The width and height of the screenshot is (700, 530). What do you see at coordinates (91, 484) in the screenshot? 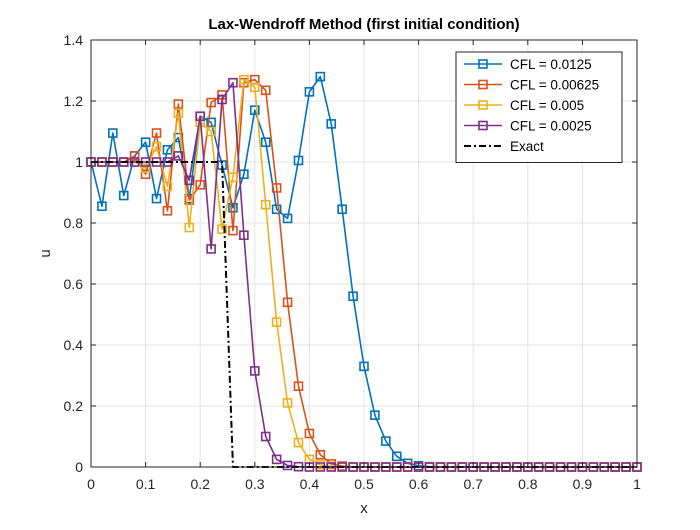
I see `x-tick-label: 0` at bounding box center [91, 484].